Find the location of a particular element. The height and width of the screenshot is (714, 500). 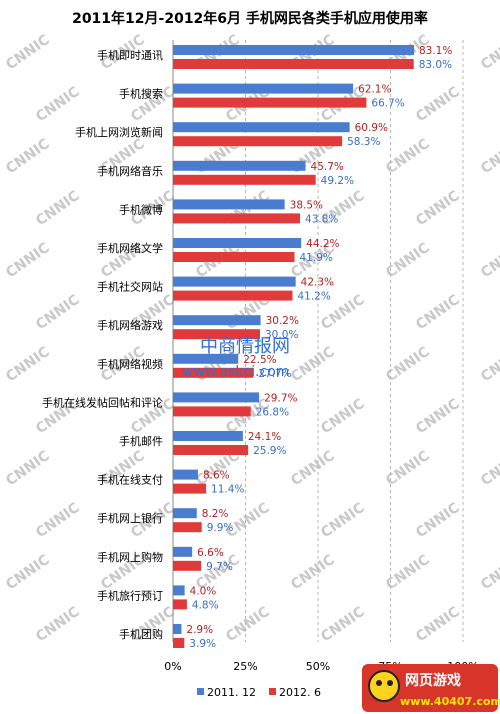

data-label: 6.6% is located at coordinates (210, 553).